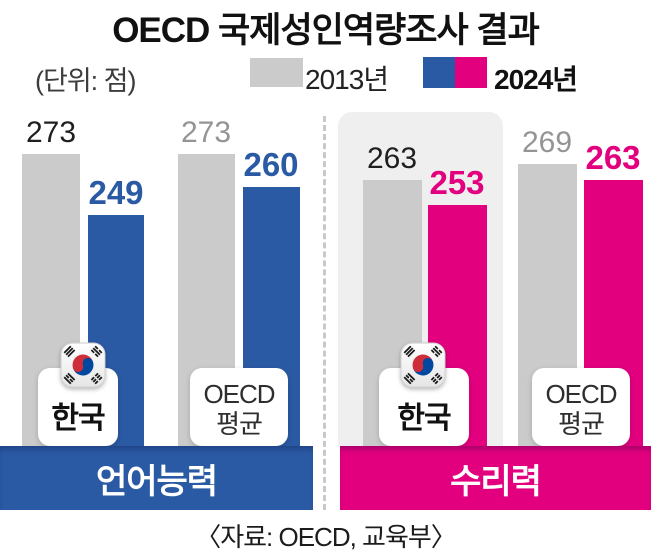 This screenshot has height=555, width=651. I want to click on section-banner-label: 언어능력, so click(156, 481).